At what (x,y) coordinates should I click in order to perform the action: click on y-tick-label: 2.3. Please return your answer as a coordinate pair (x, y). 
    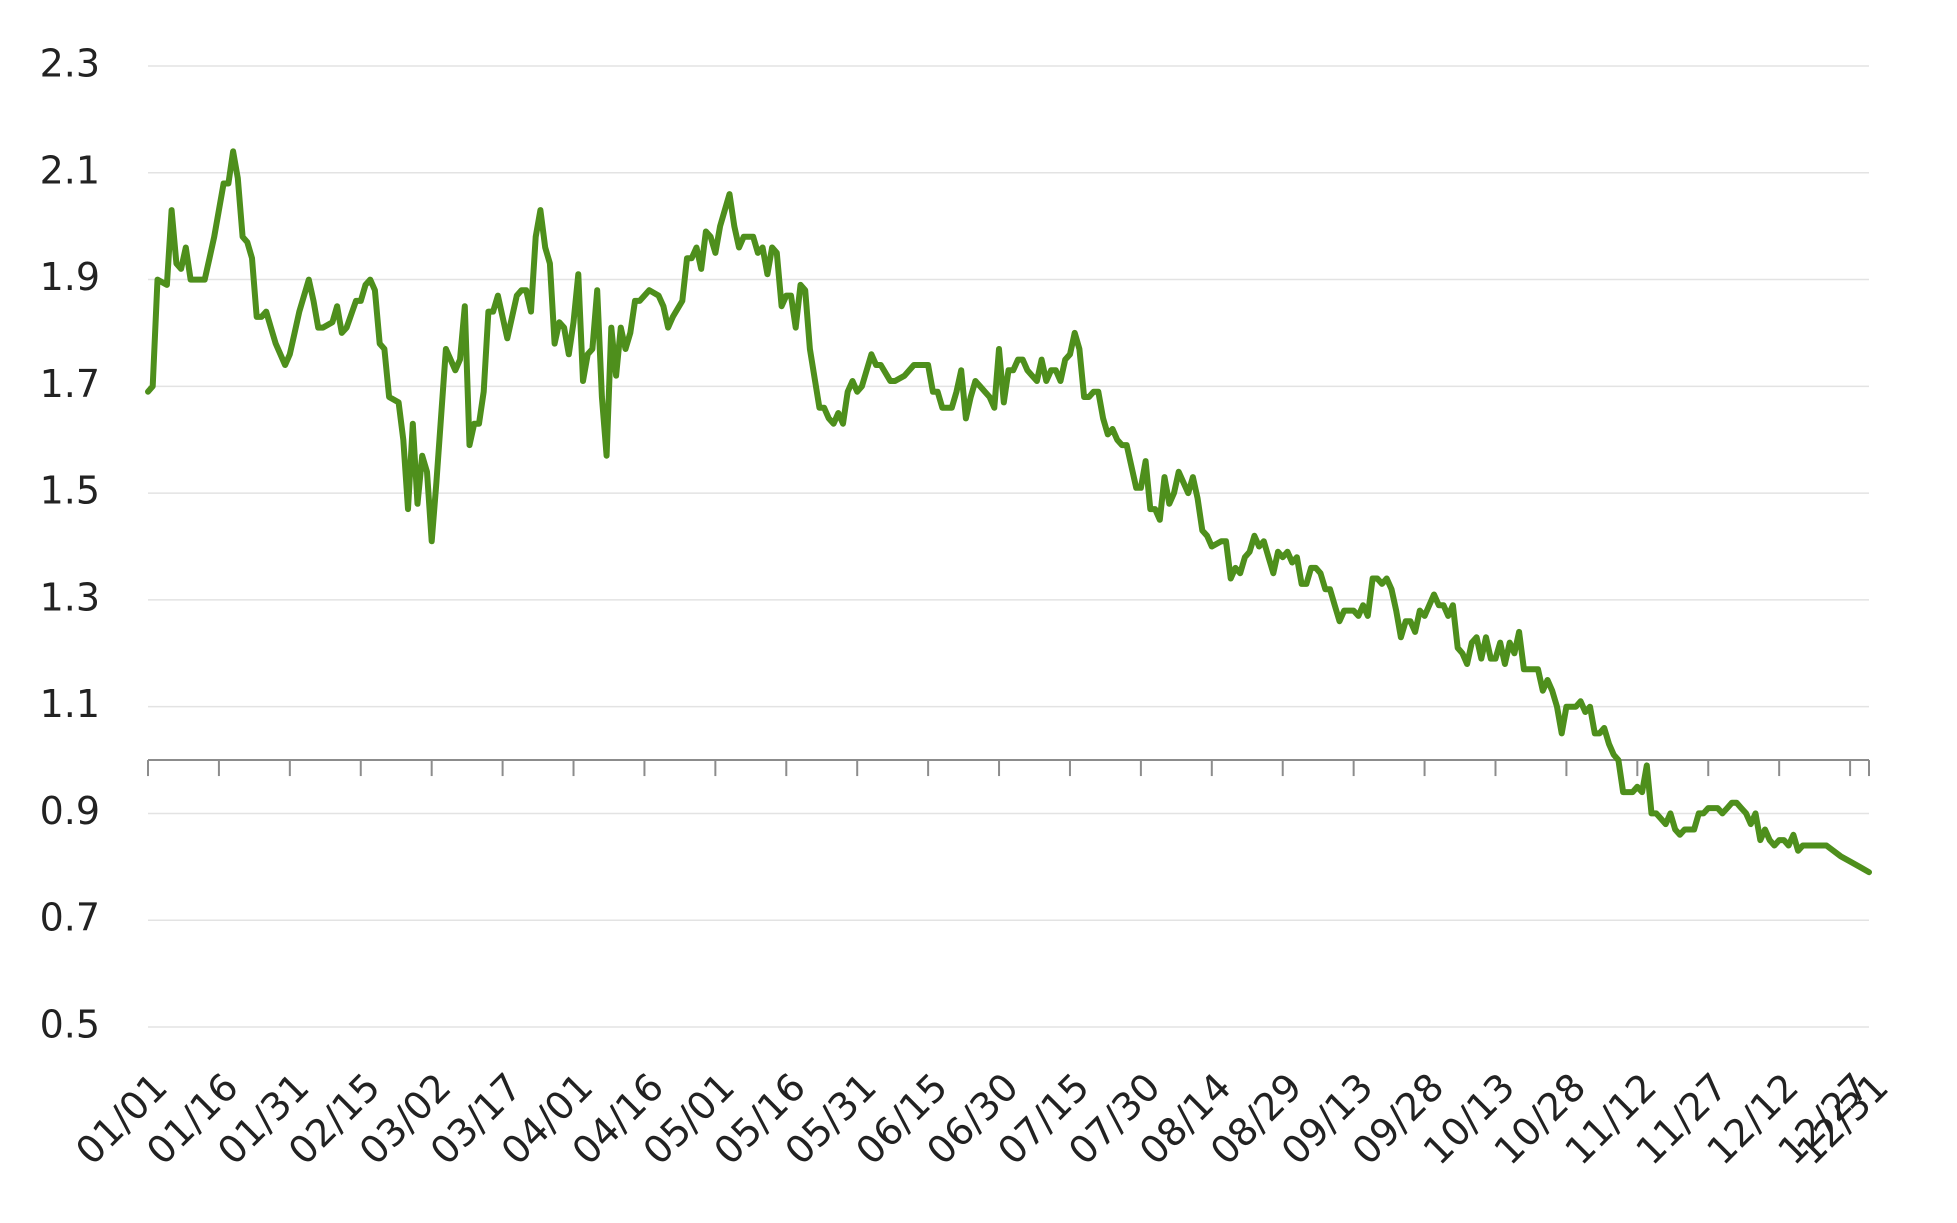
    Looking at the image, I should click on (70, 64).